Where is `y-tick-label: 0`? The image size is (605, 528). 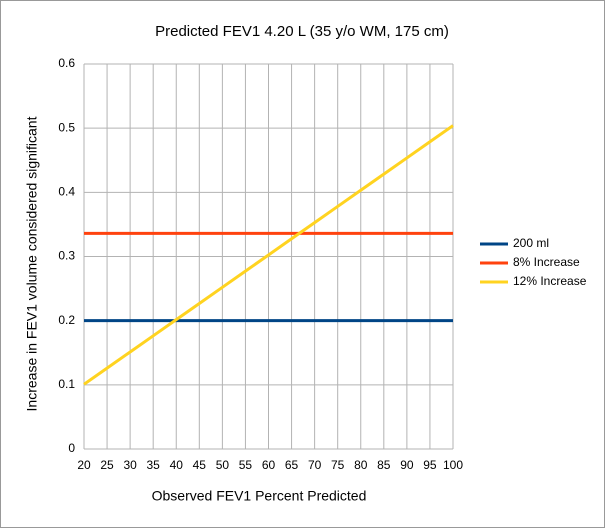 y-tick-label: 0 is located at coordinates (71, 448).